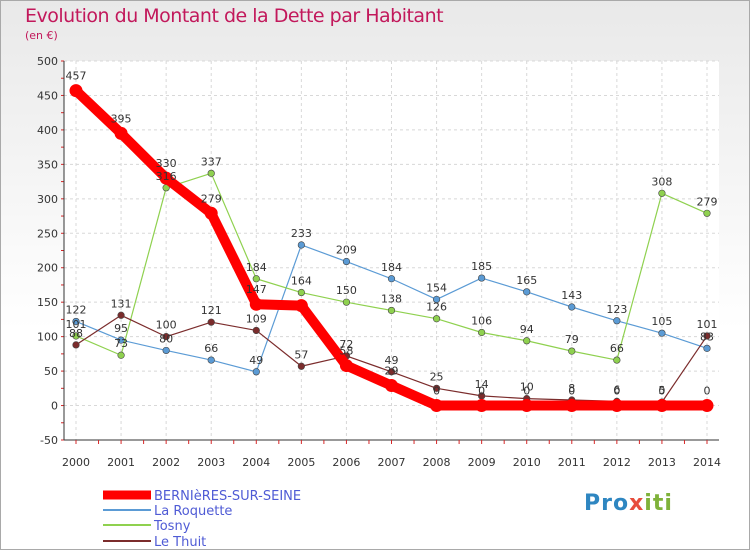  Describe the element at coordinates (47, 164) in the screenshot. I see `y-tick-label: 350` at that location.